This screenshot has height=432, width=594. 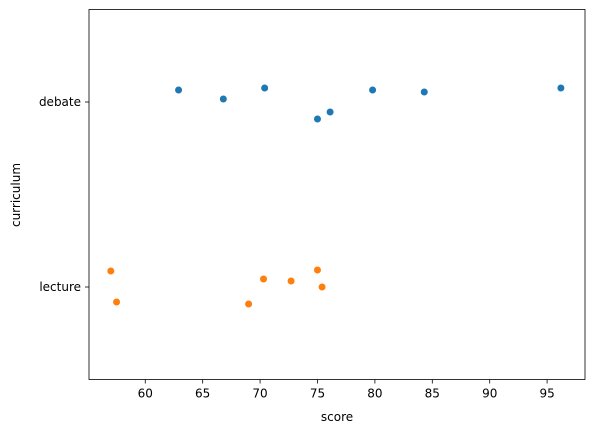 I want to click on x-tick-label: 65, so click(x=202, y=394).